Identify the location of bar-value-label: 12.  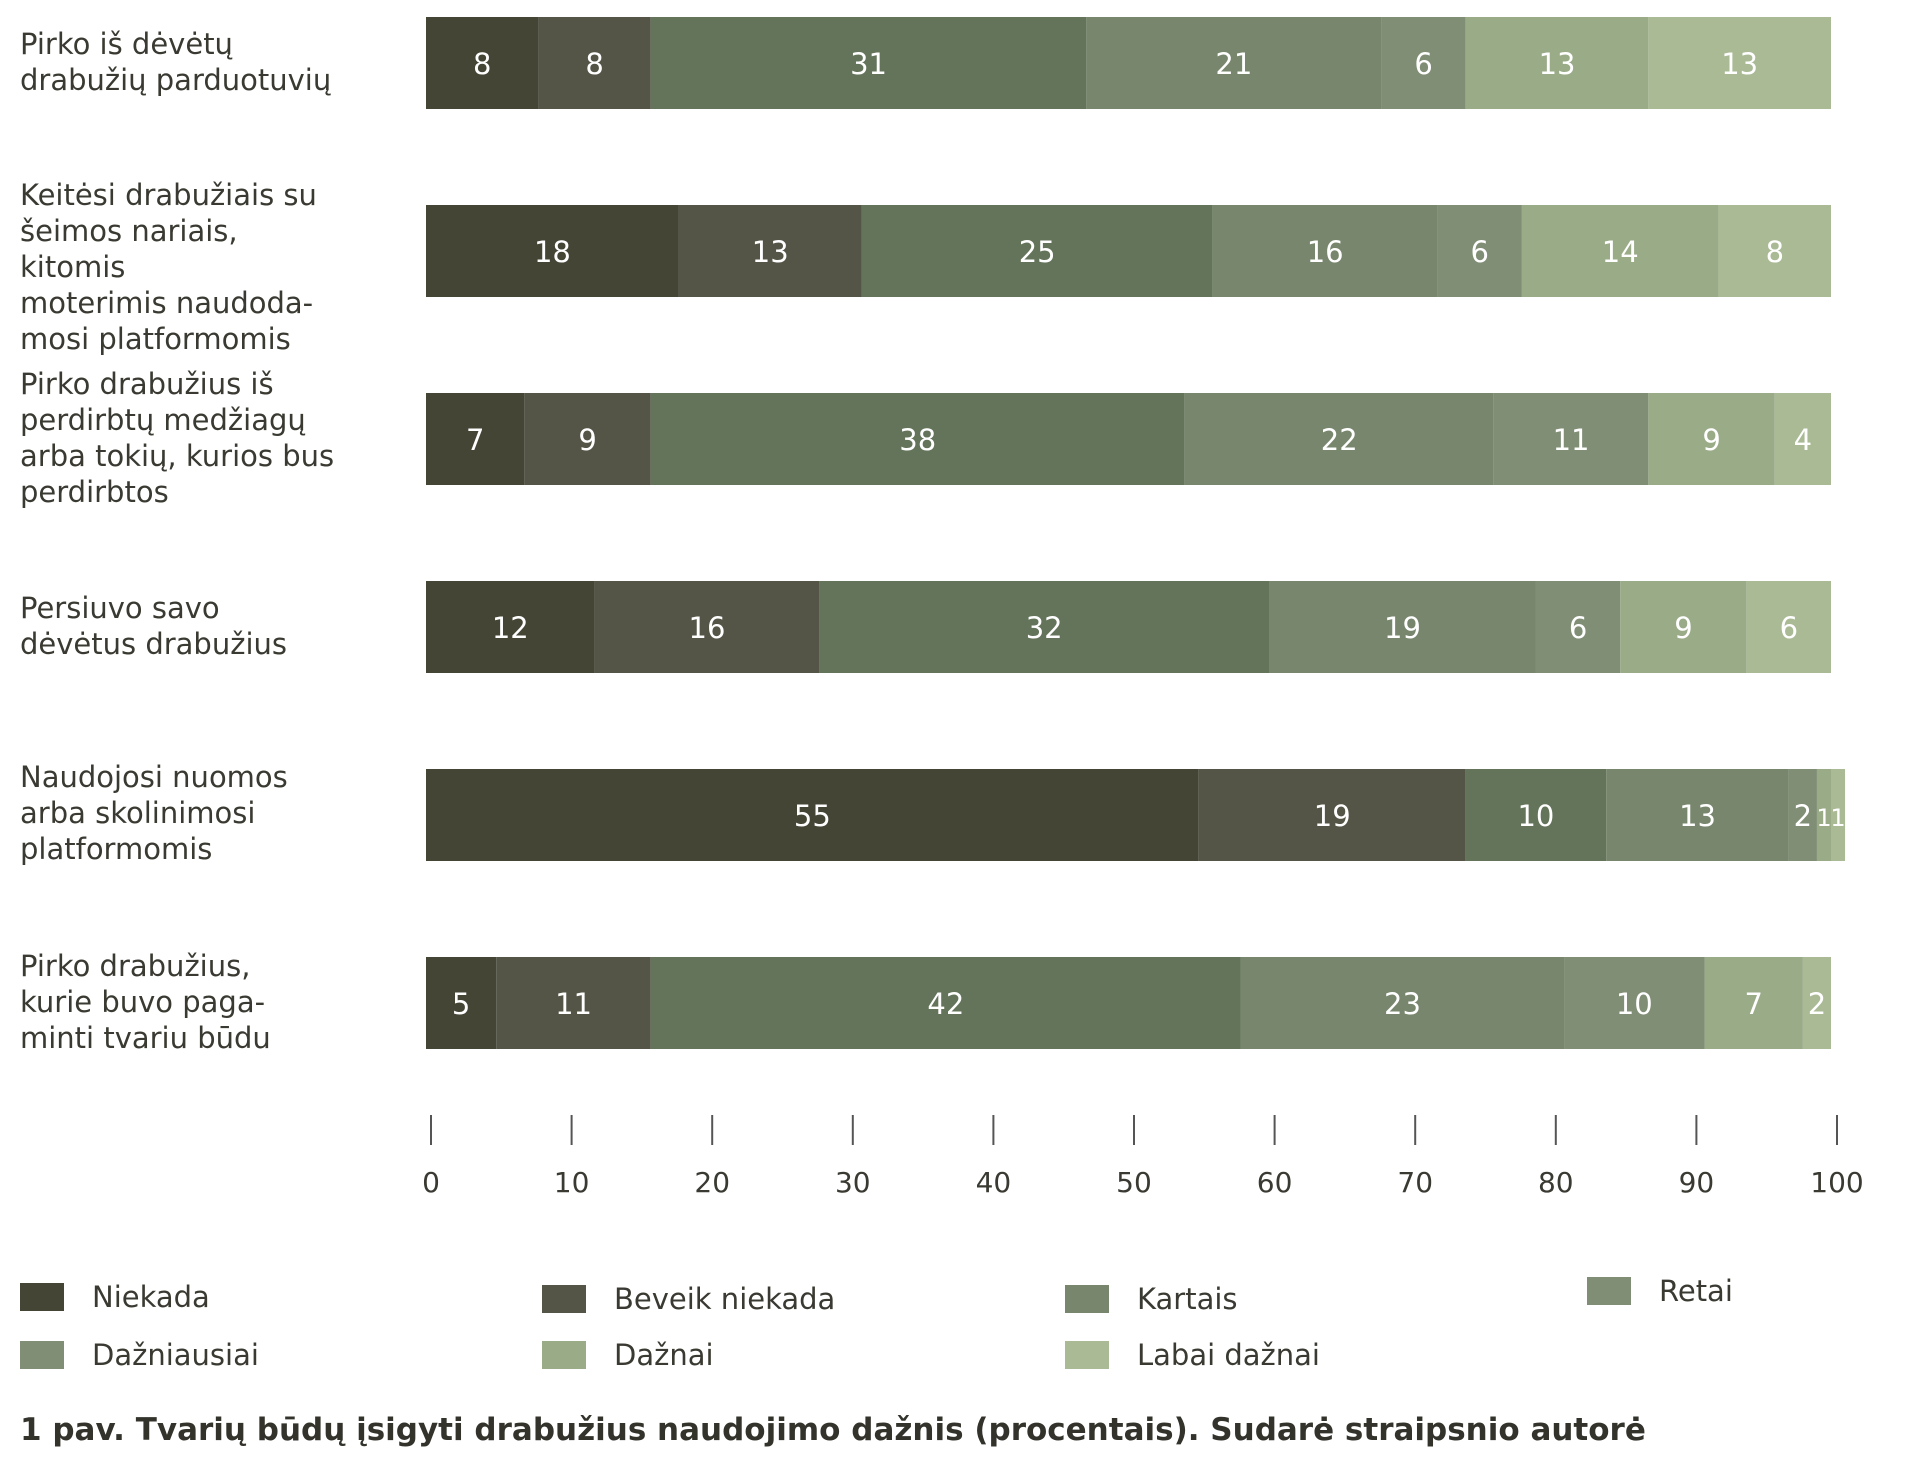
(510, 628).